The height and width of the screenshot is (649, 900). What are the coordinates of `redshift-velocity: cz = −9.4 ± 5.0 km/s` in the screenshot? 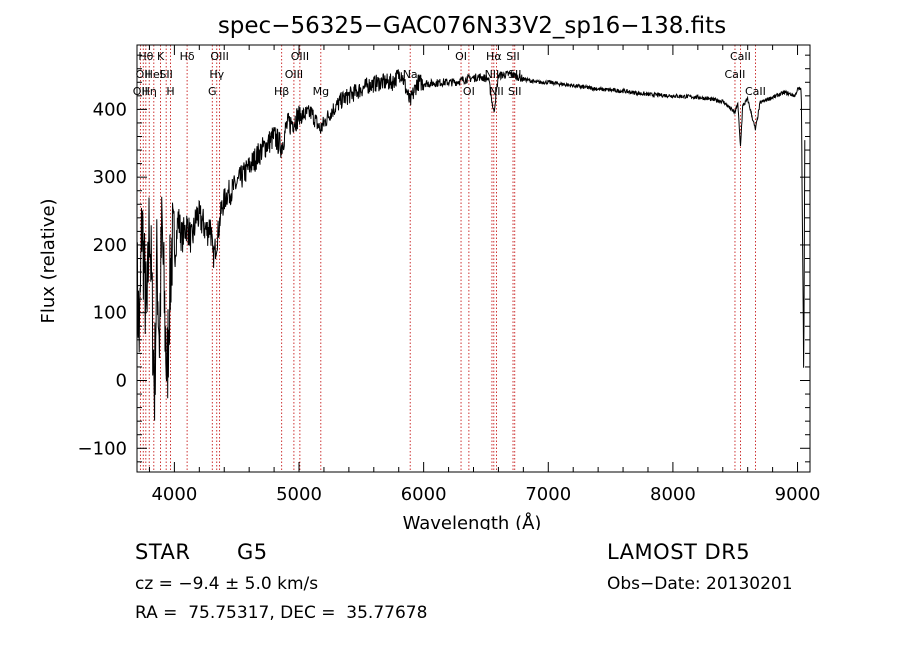 It's located at (227, 584).